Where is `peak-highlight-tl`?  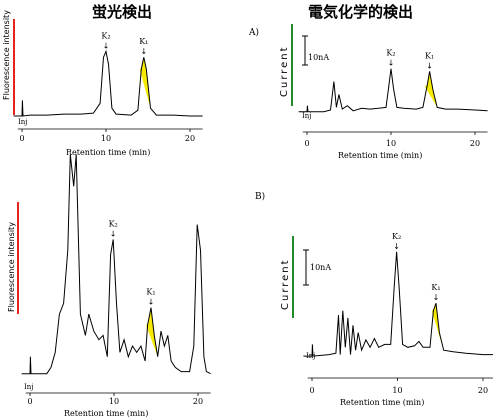 peak-highlight-tl is located at coordinates (145, 83).